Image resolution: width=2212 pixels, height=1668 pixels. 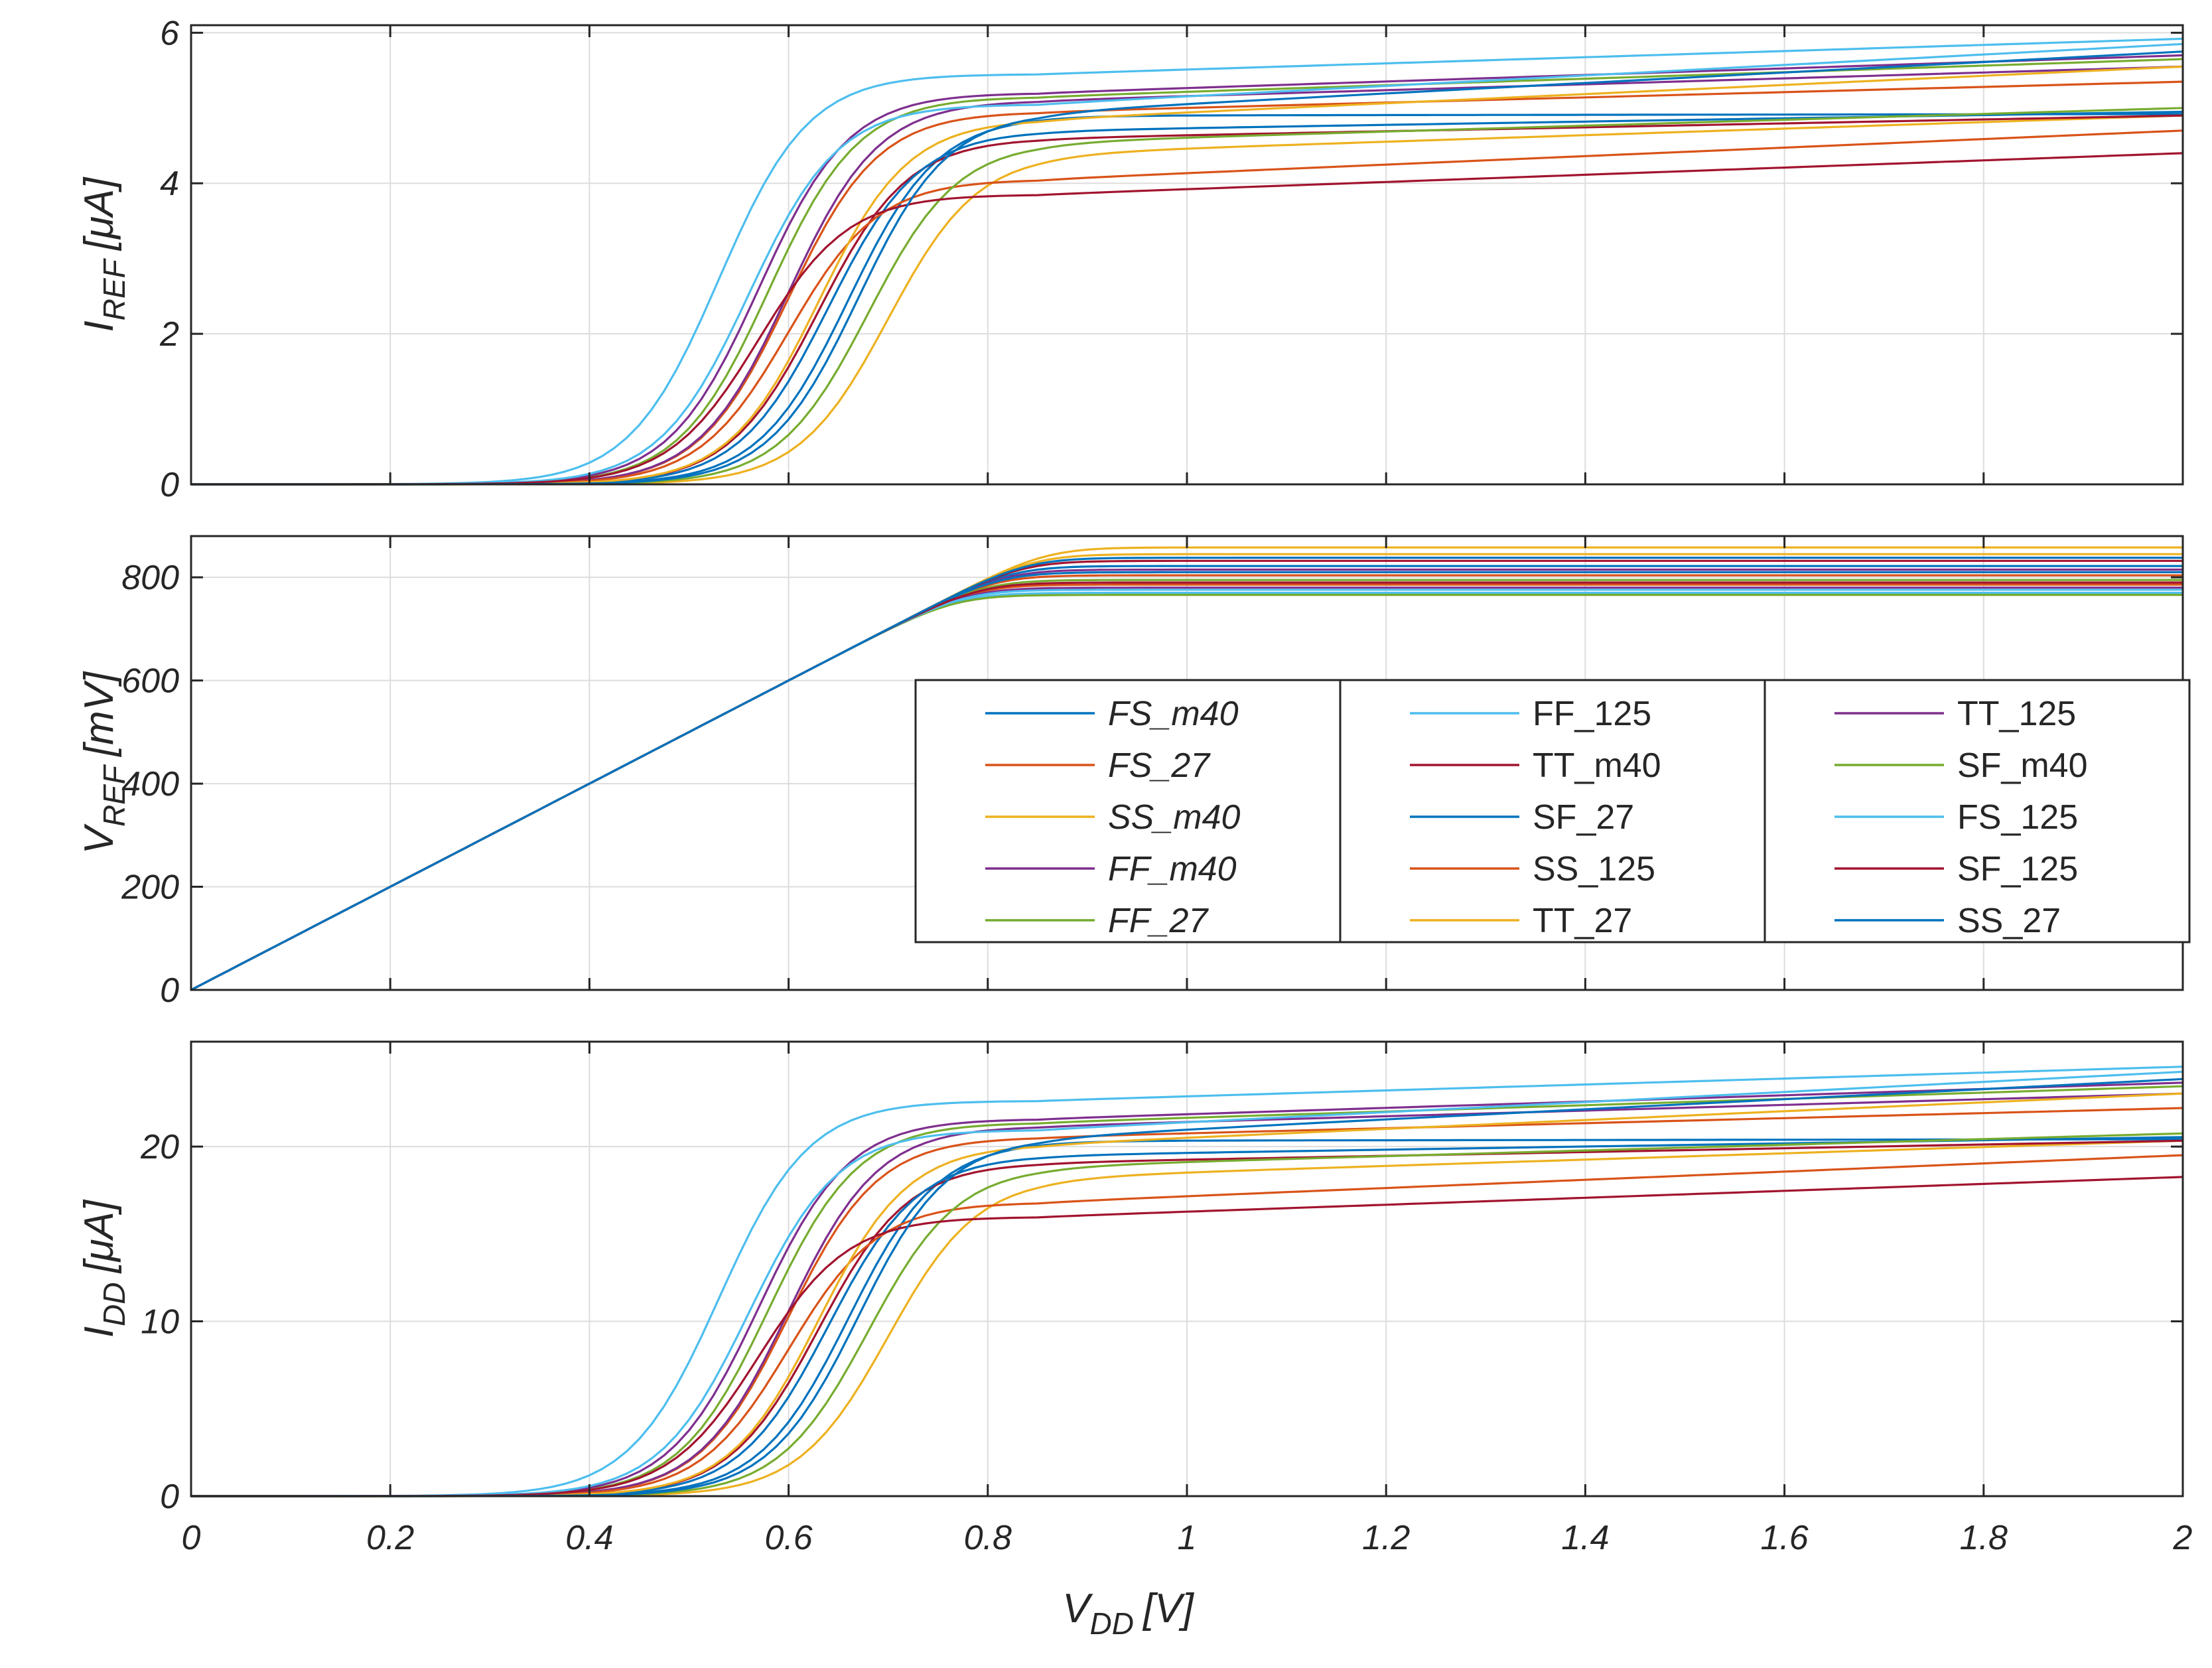 I want to click on legend-label: SF_125, so click(x=2017, y=869).